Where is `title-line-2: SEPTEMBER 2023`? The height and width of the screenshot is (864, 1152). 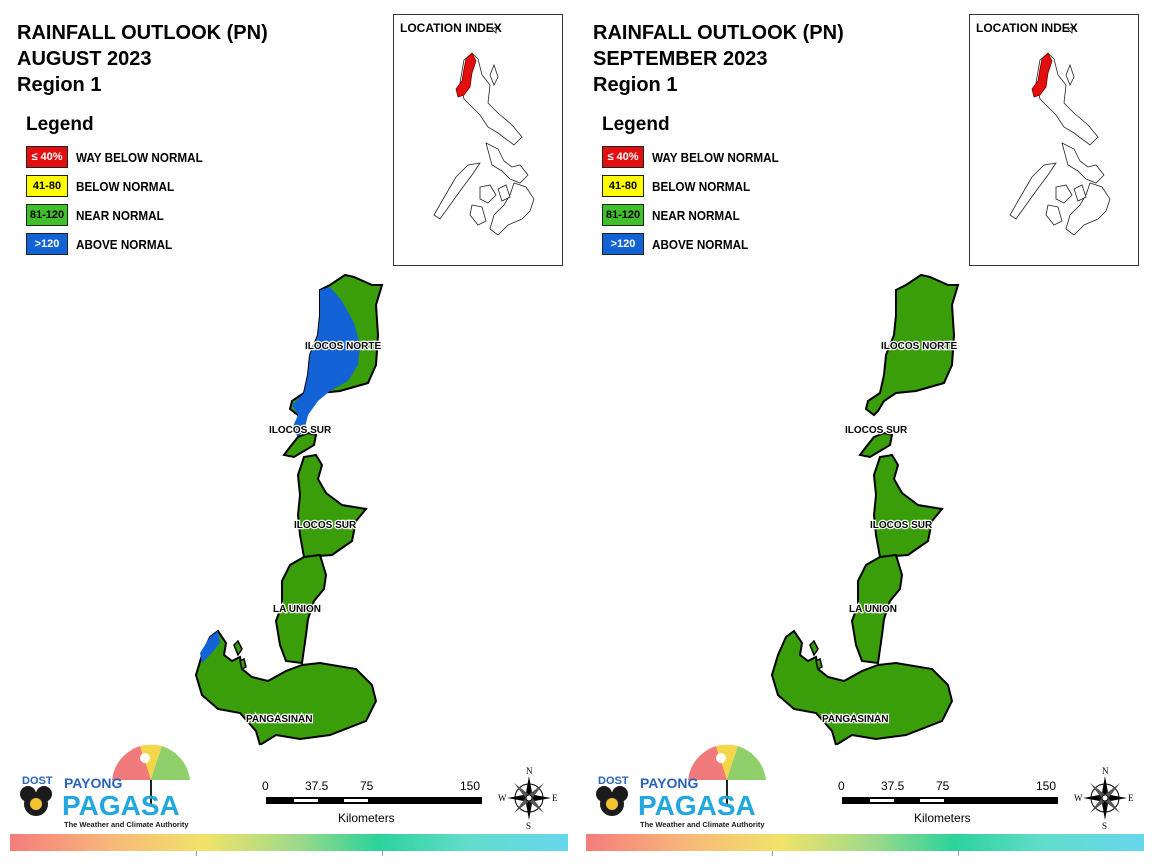
title-line-2: SEPTEMBER 2023 is located at coordinates (680, 59).